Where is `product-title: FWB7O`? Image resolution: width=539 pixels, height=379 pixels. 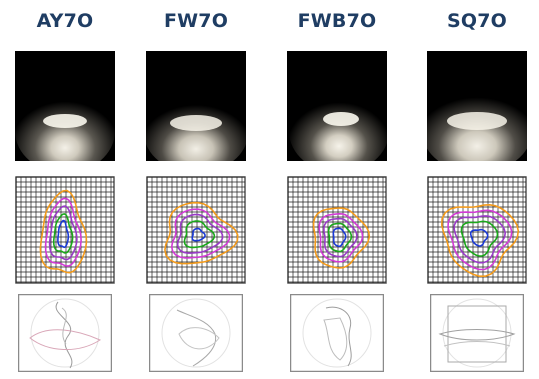
product-title: FWB7O is located at coordinates (337, 21).